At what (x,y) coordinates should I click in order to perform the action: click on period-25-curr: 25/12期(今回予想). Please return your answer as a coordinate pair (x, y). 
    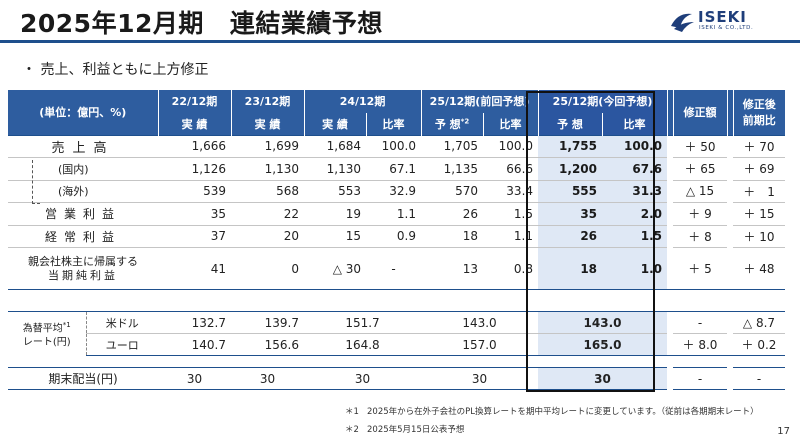
    Looking at the image, I should click on (602, 101).